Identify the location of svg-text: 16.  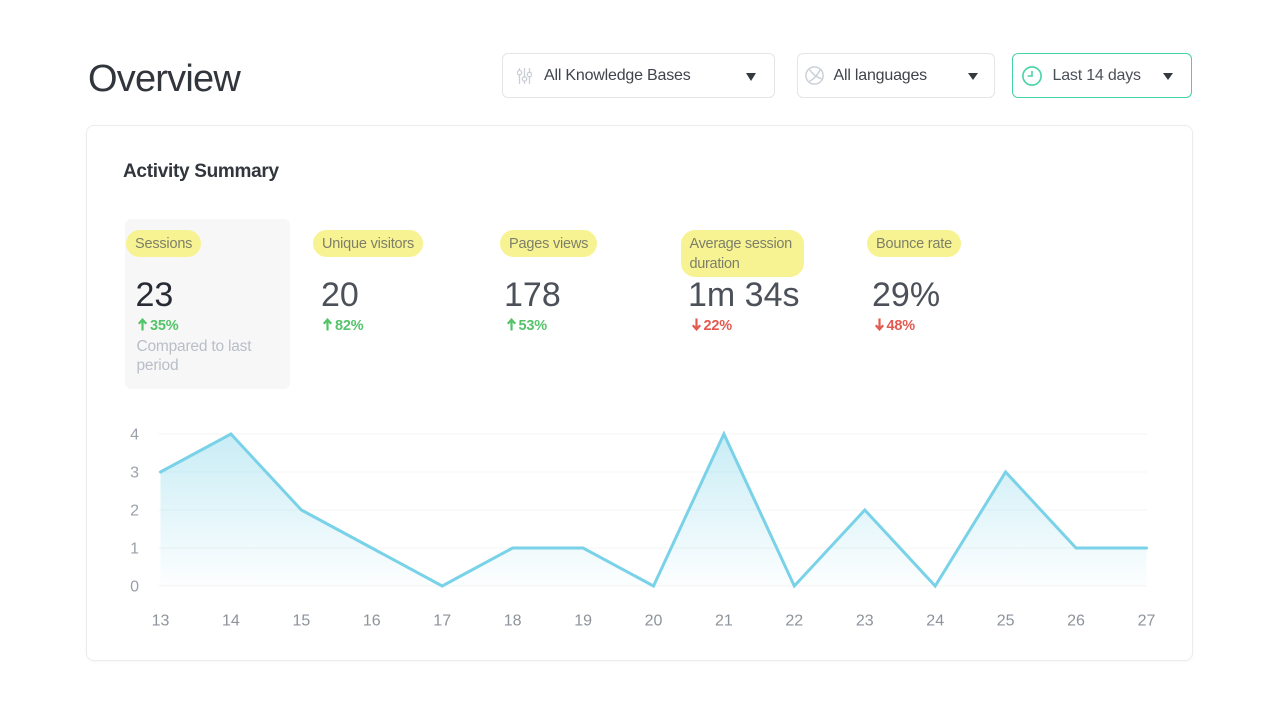
(372, 621).